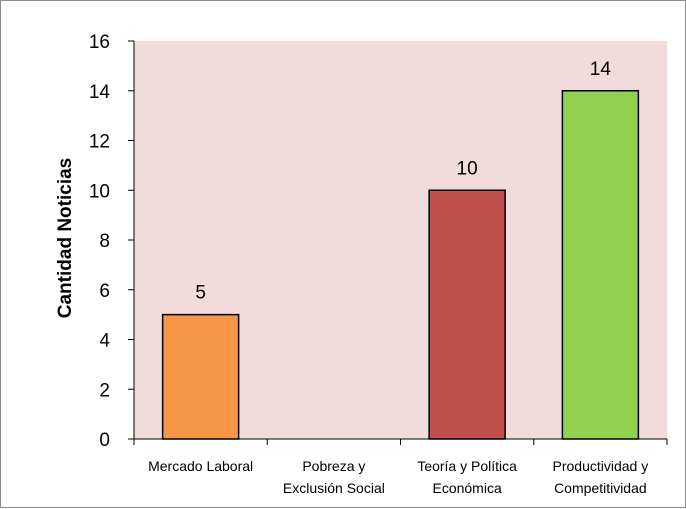 The width and height of the screenshot is (686, 509). Describe the element at coordinates (65, 238) in the screenshot. I see `y-axis-title: Cantidad Noticias` at that location.